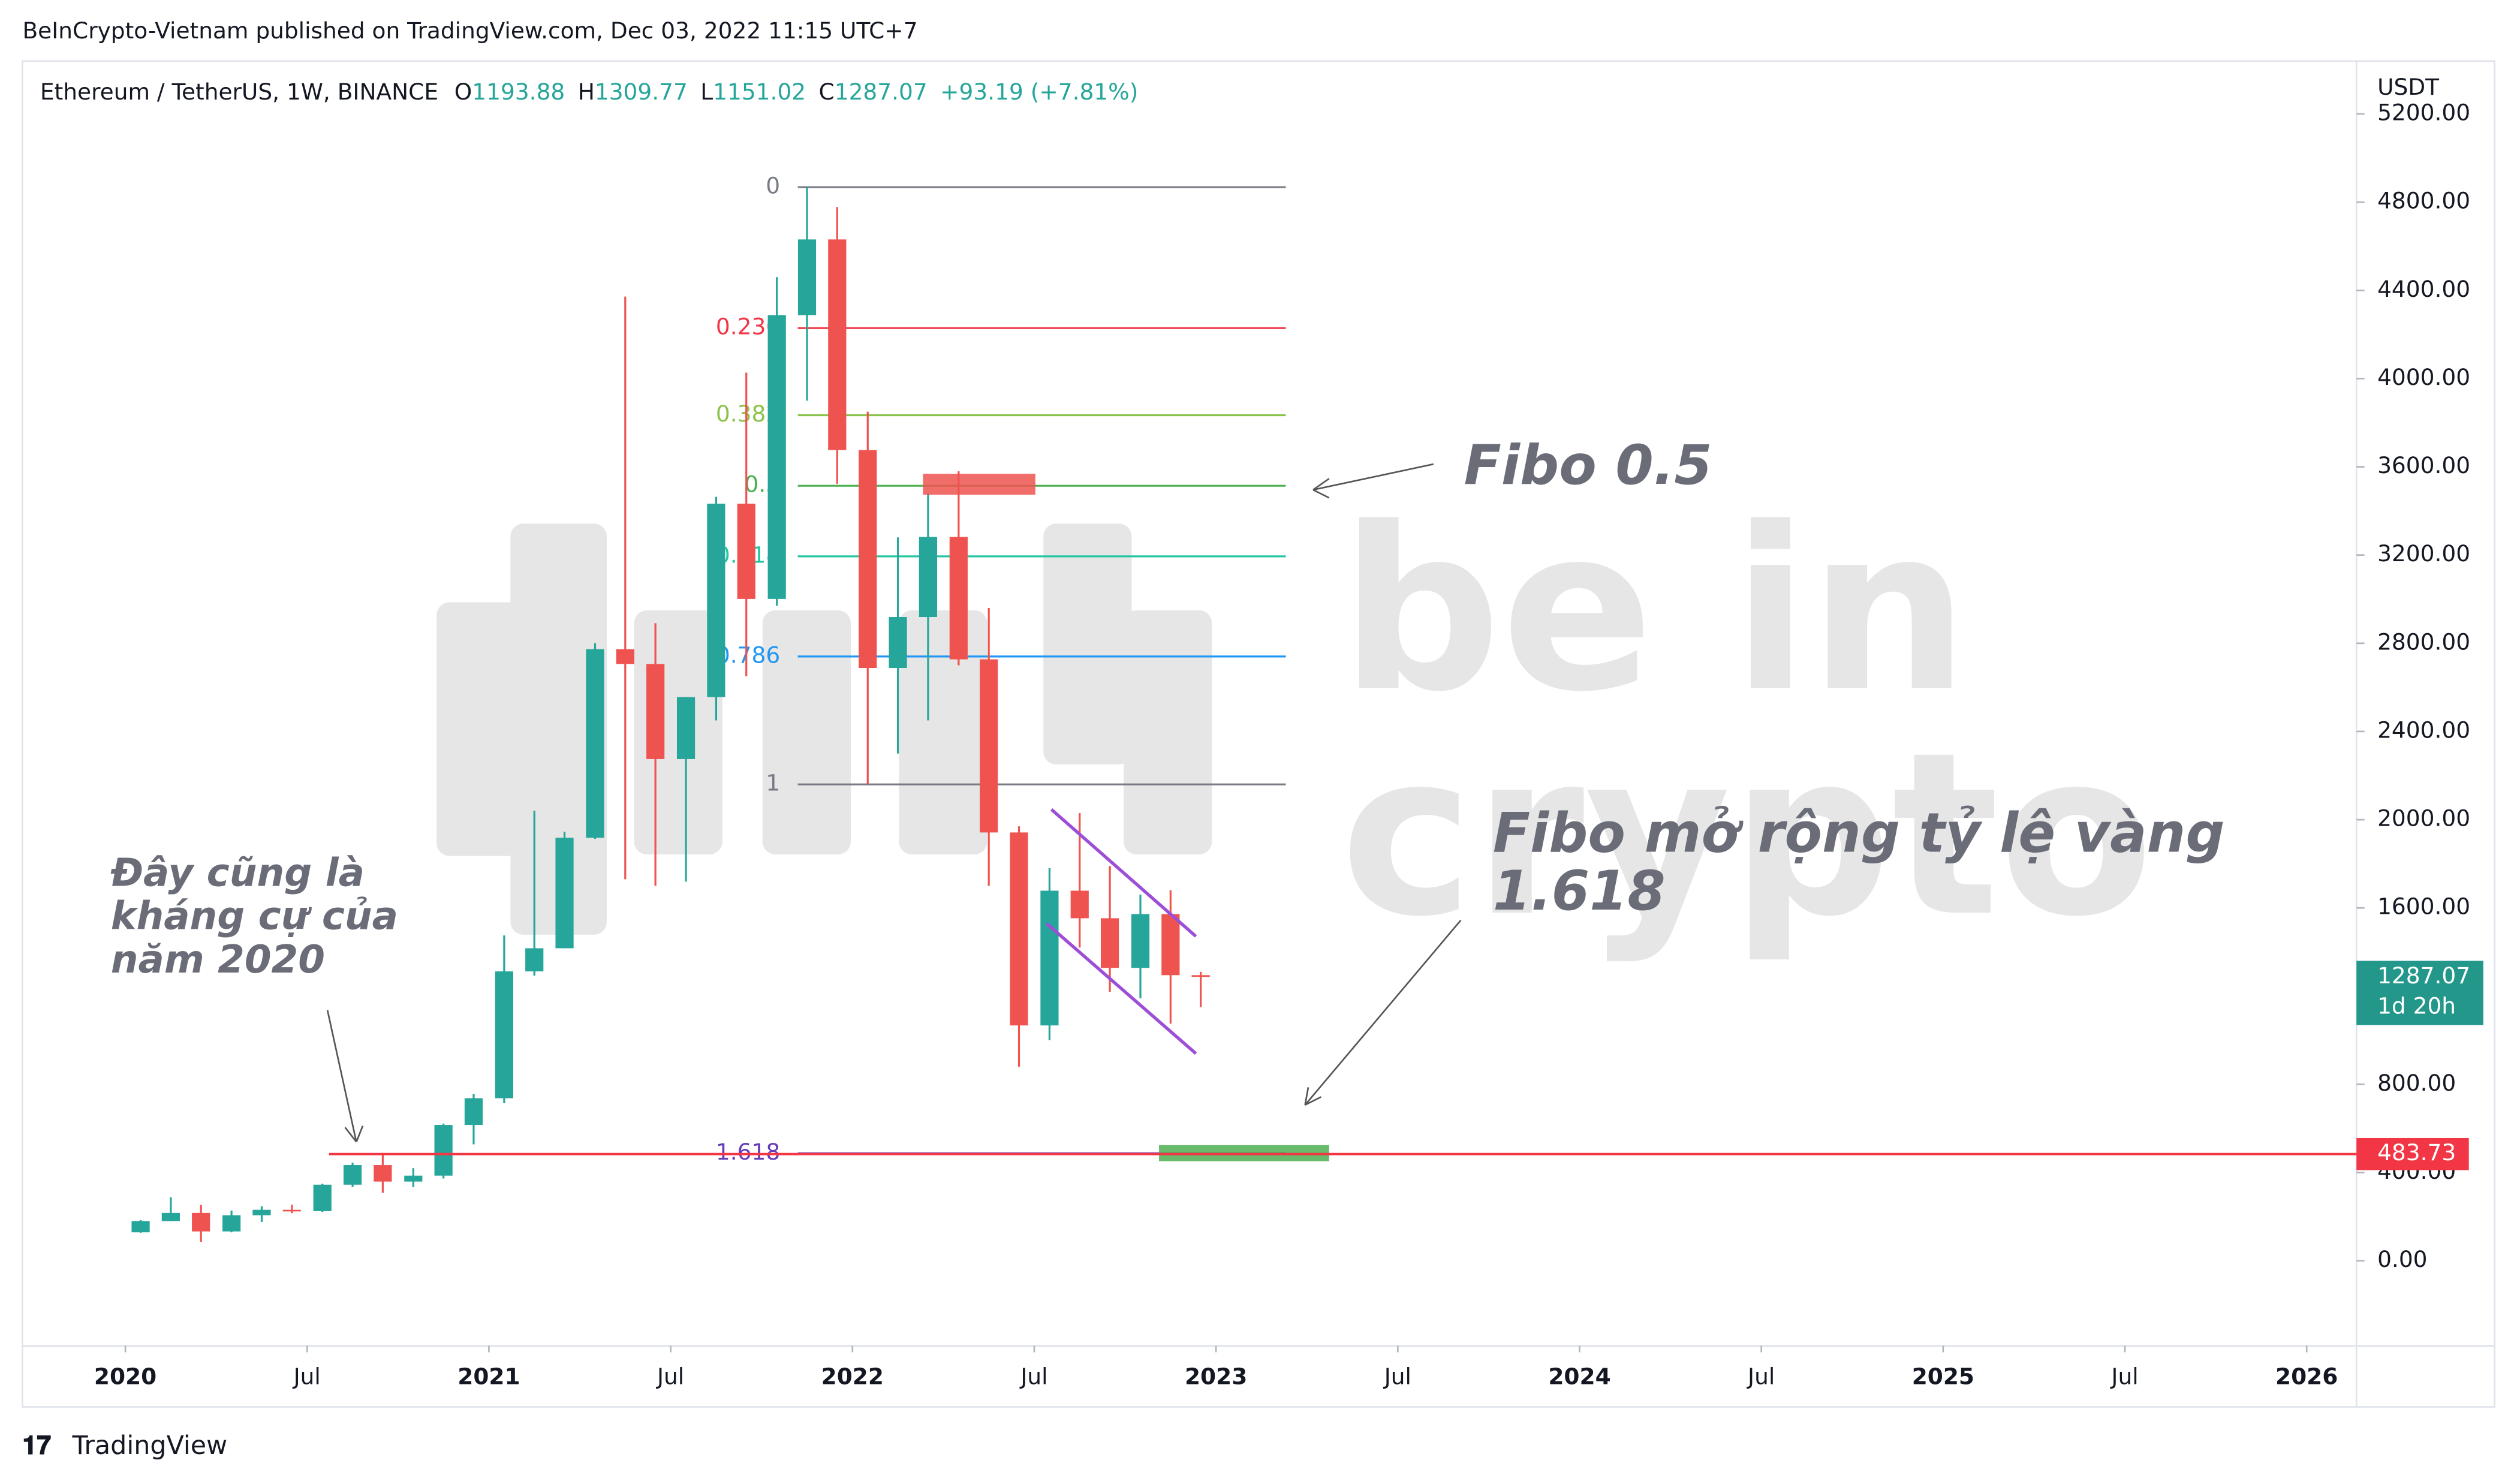 The width and height of the screenshot is (2517, 1484). I want to click on y-tick-label: 4400.00, so click(2423, 289).